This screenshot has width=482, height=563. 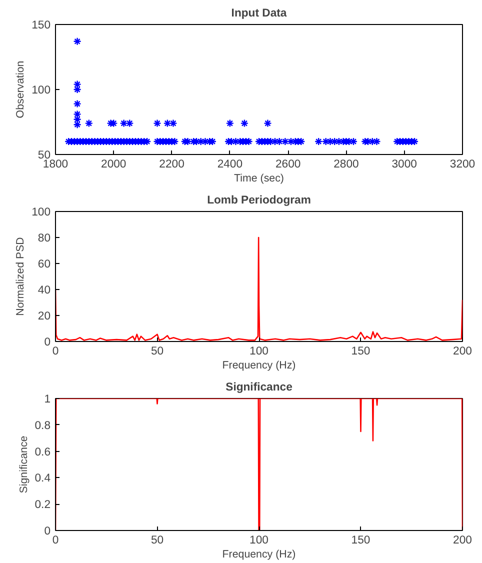 What do you see at coordinates (42, 452) in the screenshot?
I see `y-tick-label: 0.6` at bounding box center [42, 452].